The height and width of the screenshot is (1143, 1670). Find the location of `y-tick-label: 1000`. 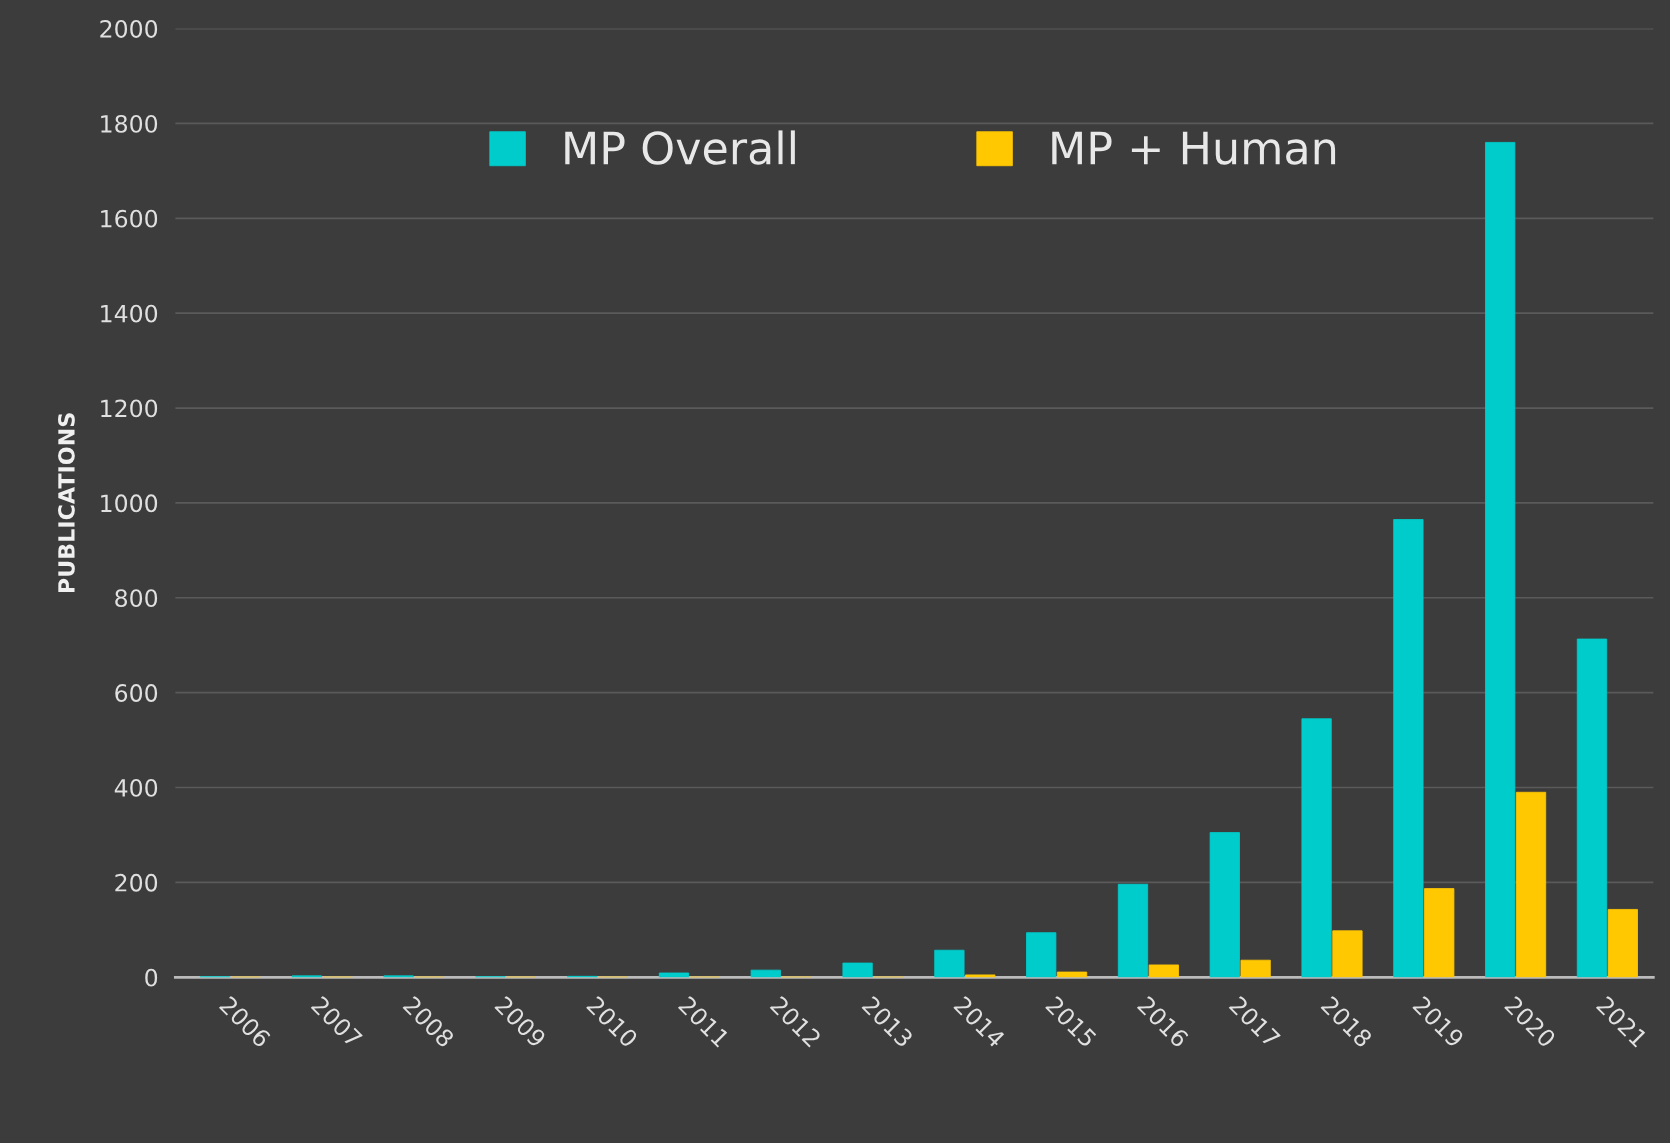

y-tick-label: 1000 is located at coordinates (129, 503).